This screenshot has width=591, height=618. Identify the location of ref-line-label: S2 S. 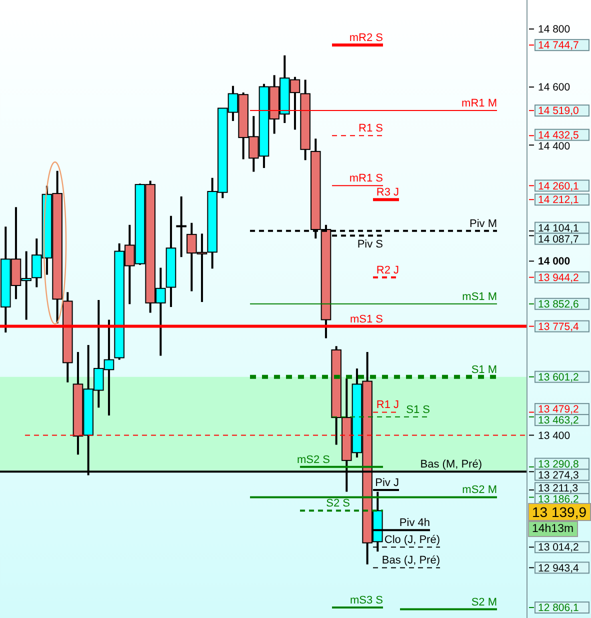
(338, 504).